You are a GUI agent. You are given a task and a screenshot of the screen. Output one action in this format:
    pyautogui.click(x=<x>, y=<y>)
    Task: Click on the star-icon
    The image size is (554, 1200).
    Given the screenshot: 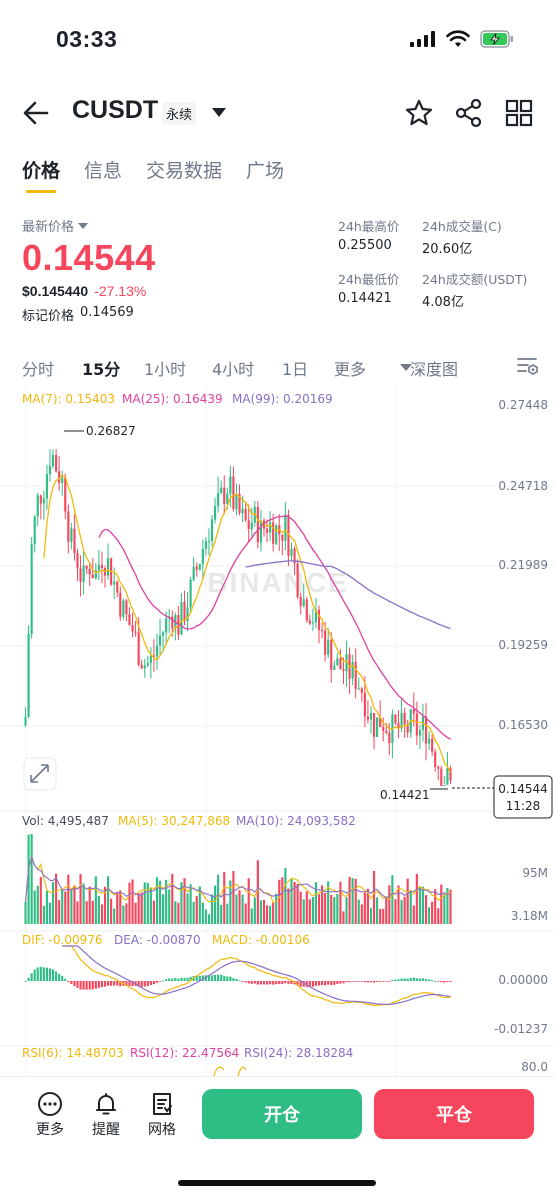 What is the action you would take?
    pyautogui.click(x=419, y=113)
    